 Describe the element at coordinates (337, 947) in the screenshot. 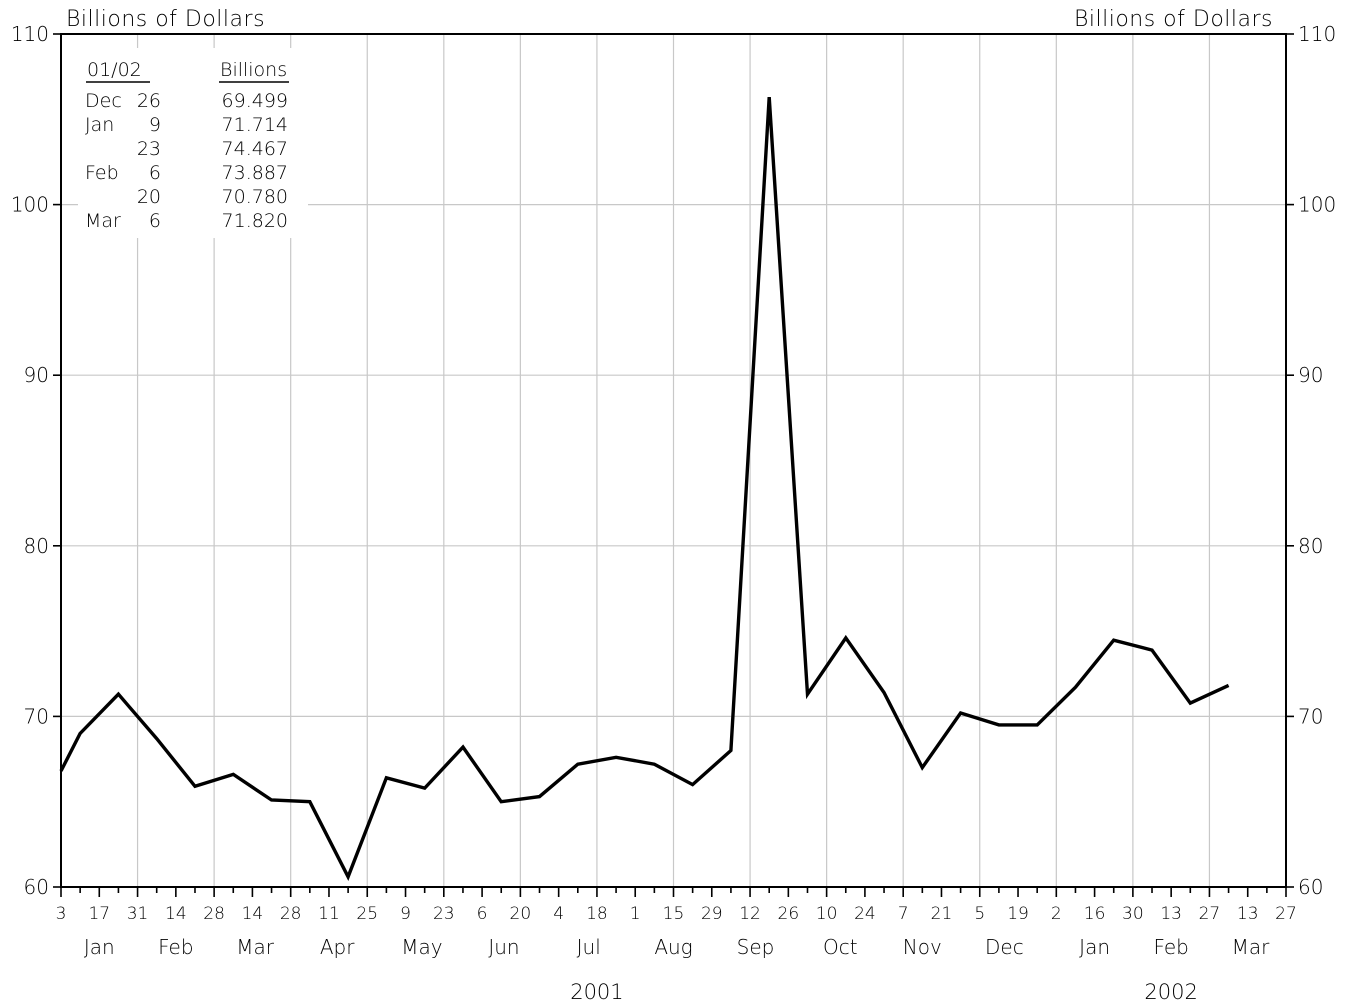

I see `x-month-label: Apr` at that location.